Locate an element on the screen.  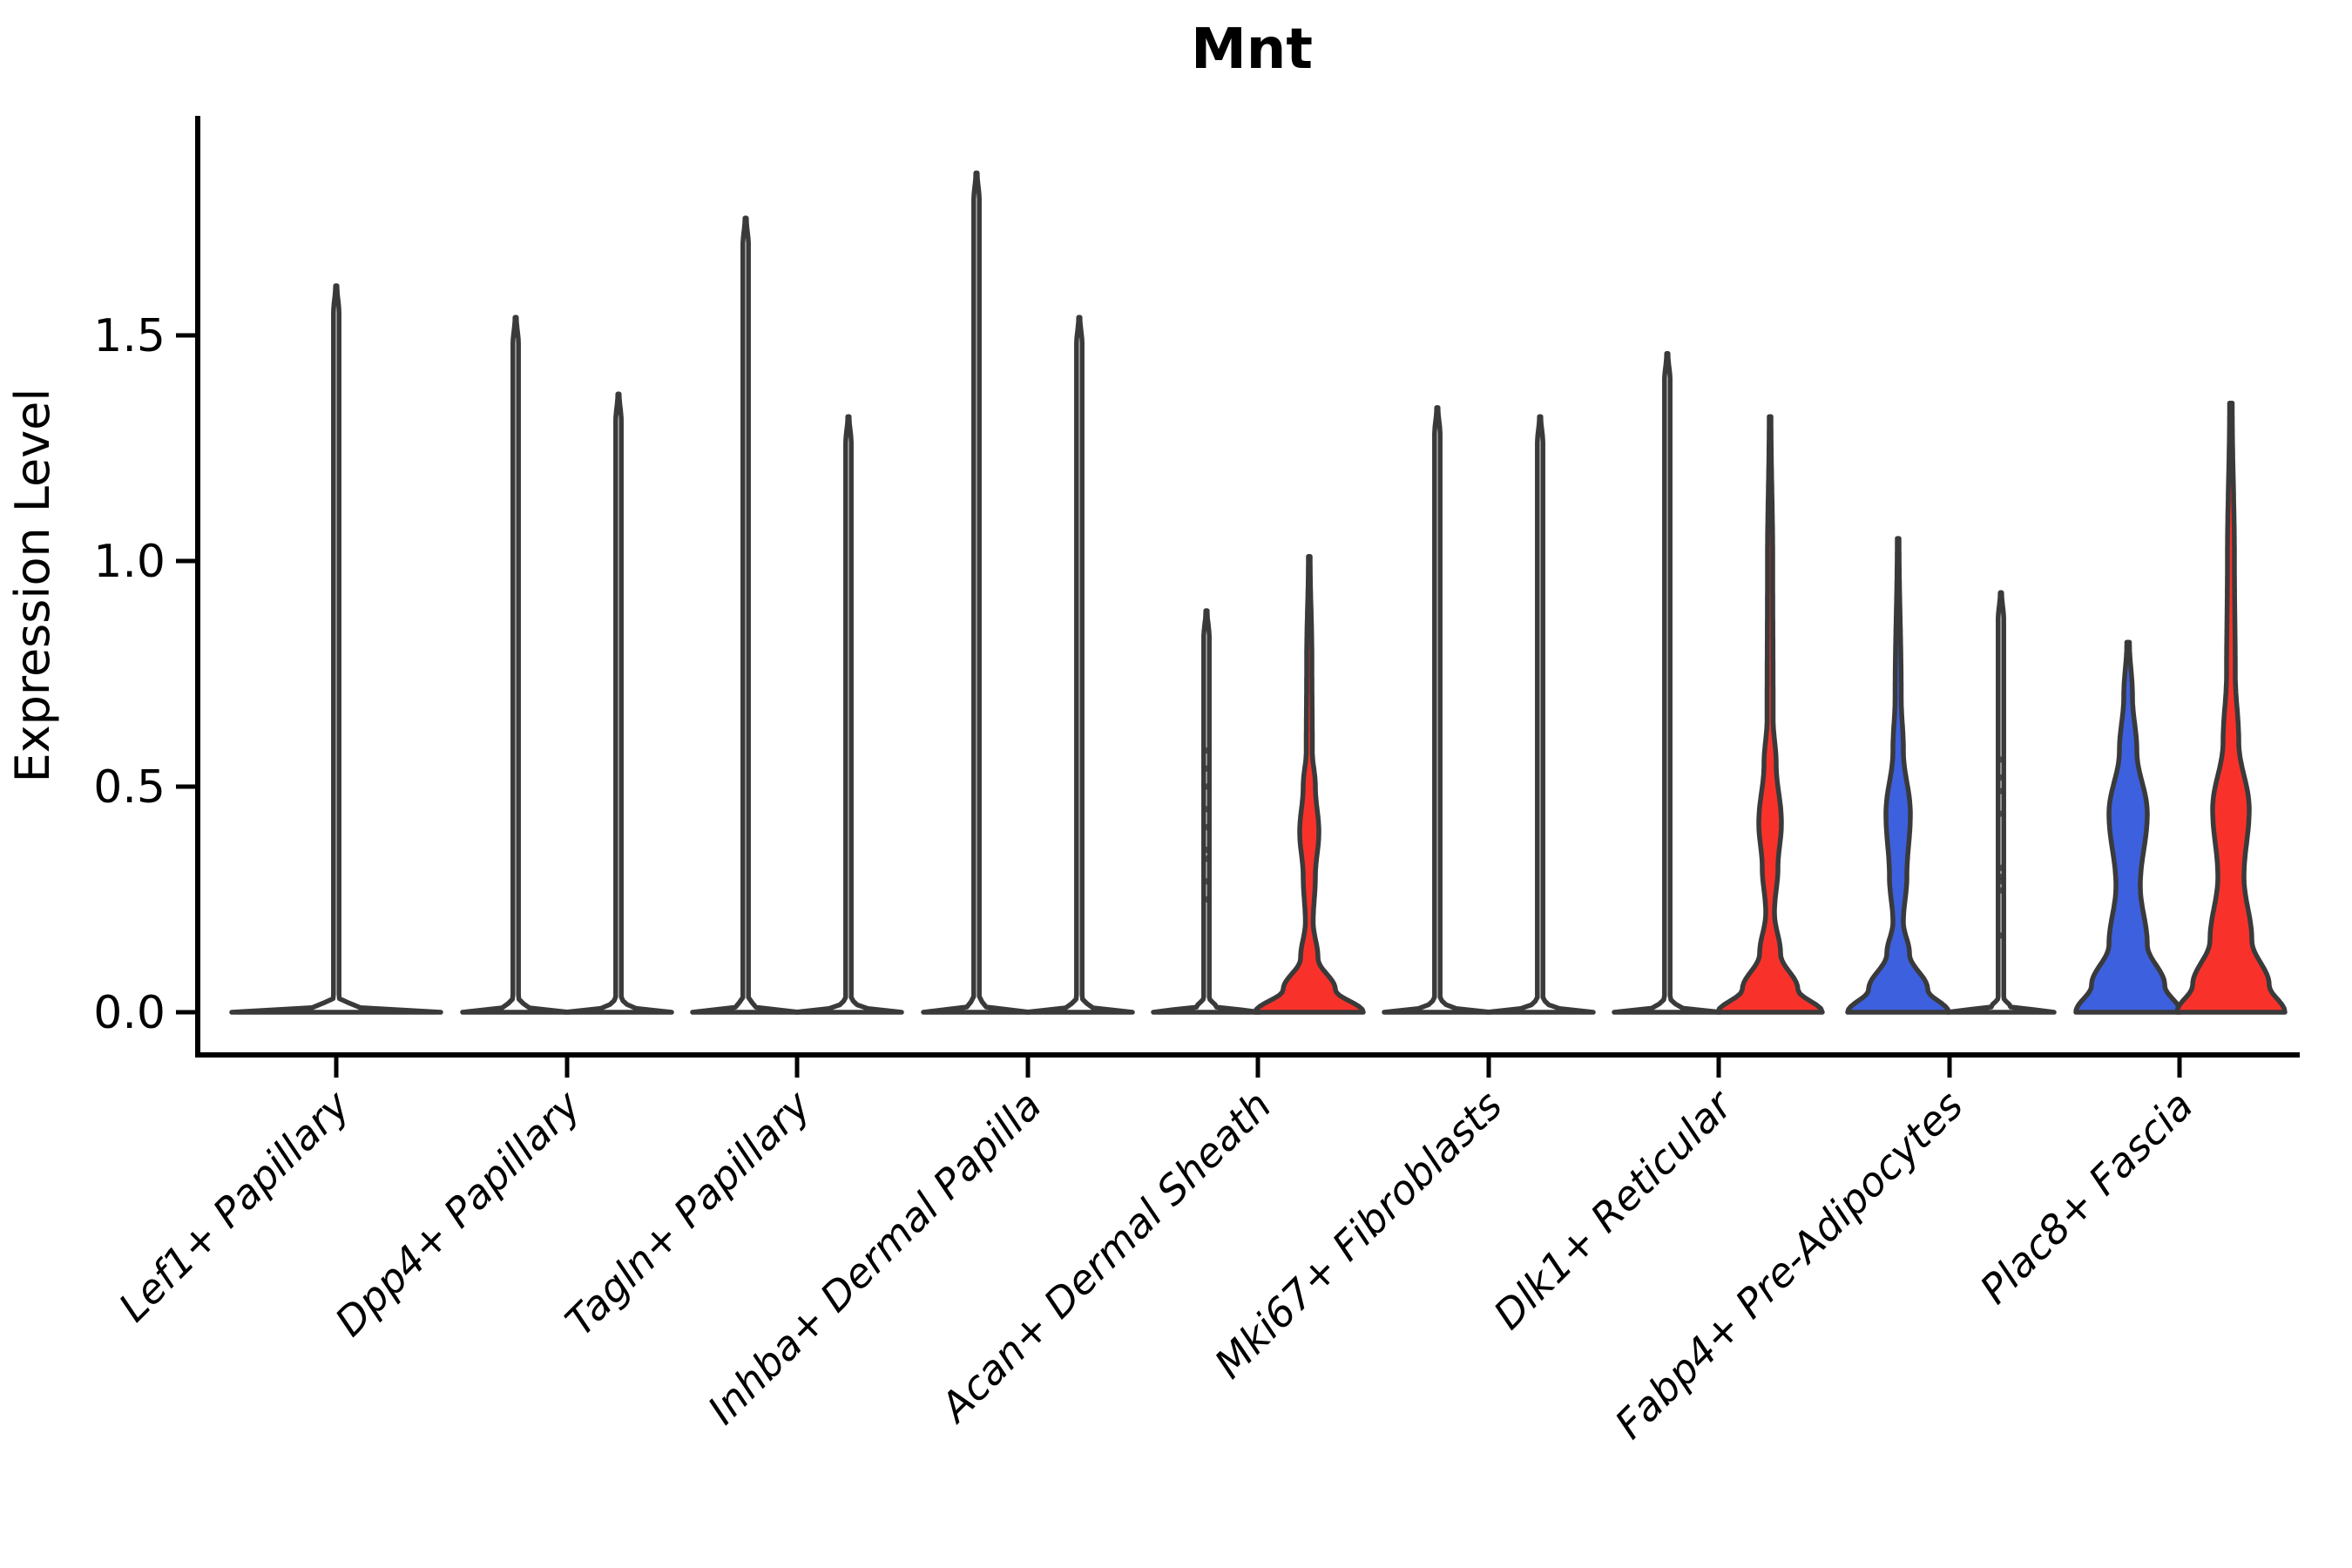
y-axis-ticks: 0.0 0.5 1.0 1.5 is located at coordinates (145, 674).